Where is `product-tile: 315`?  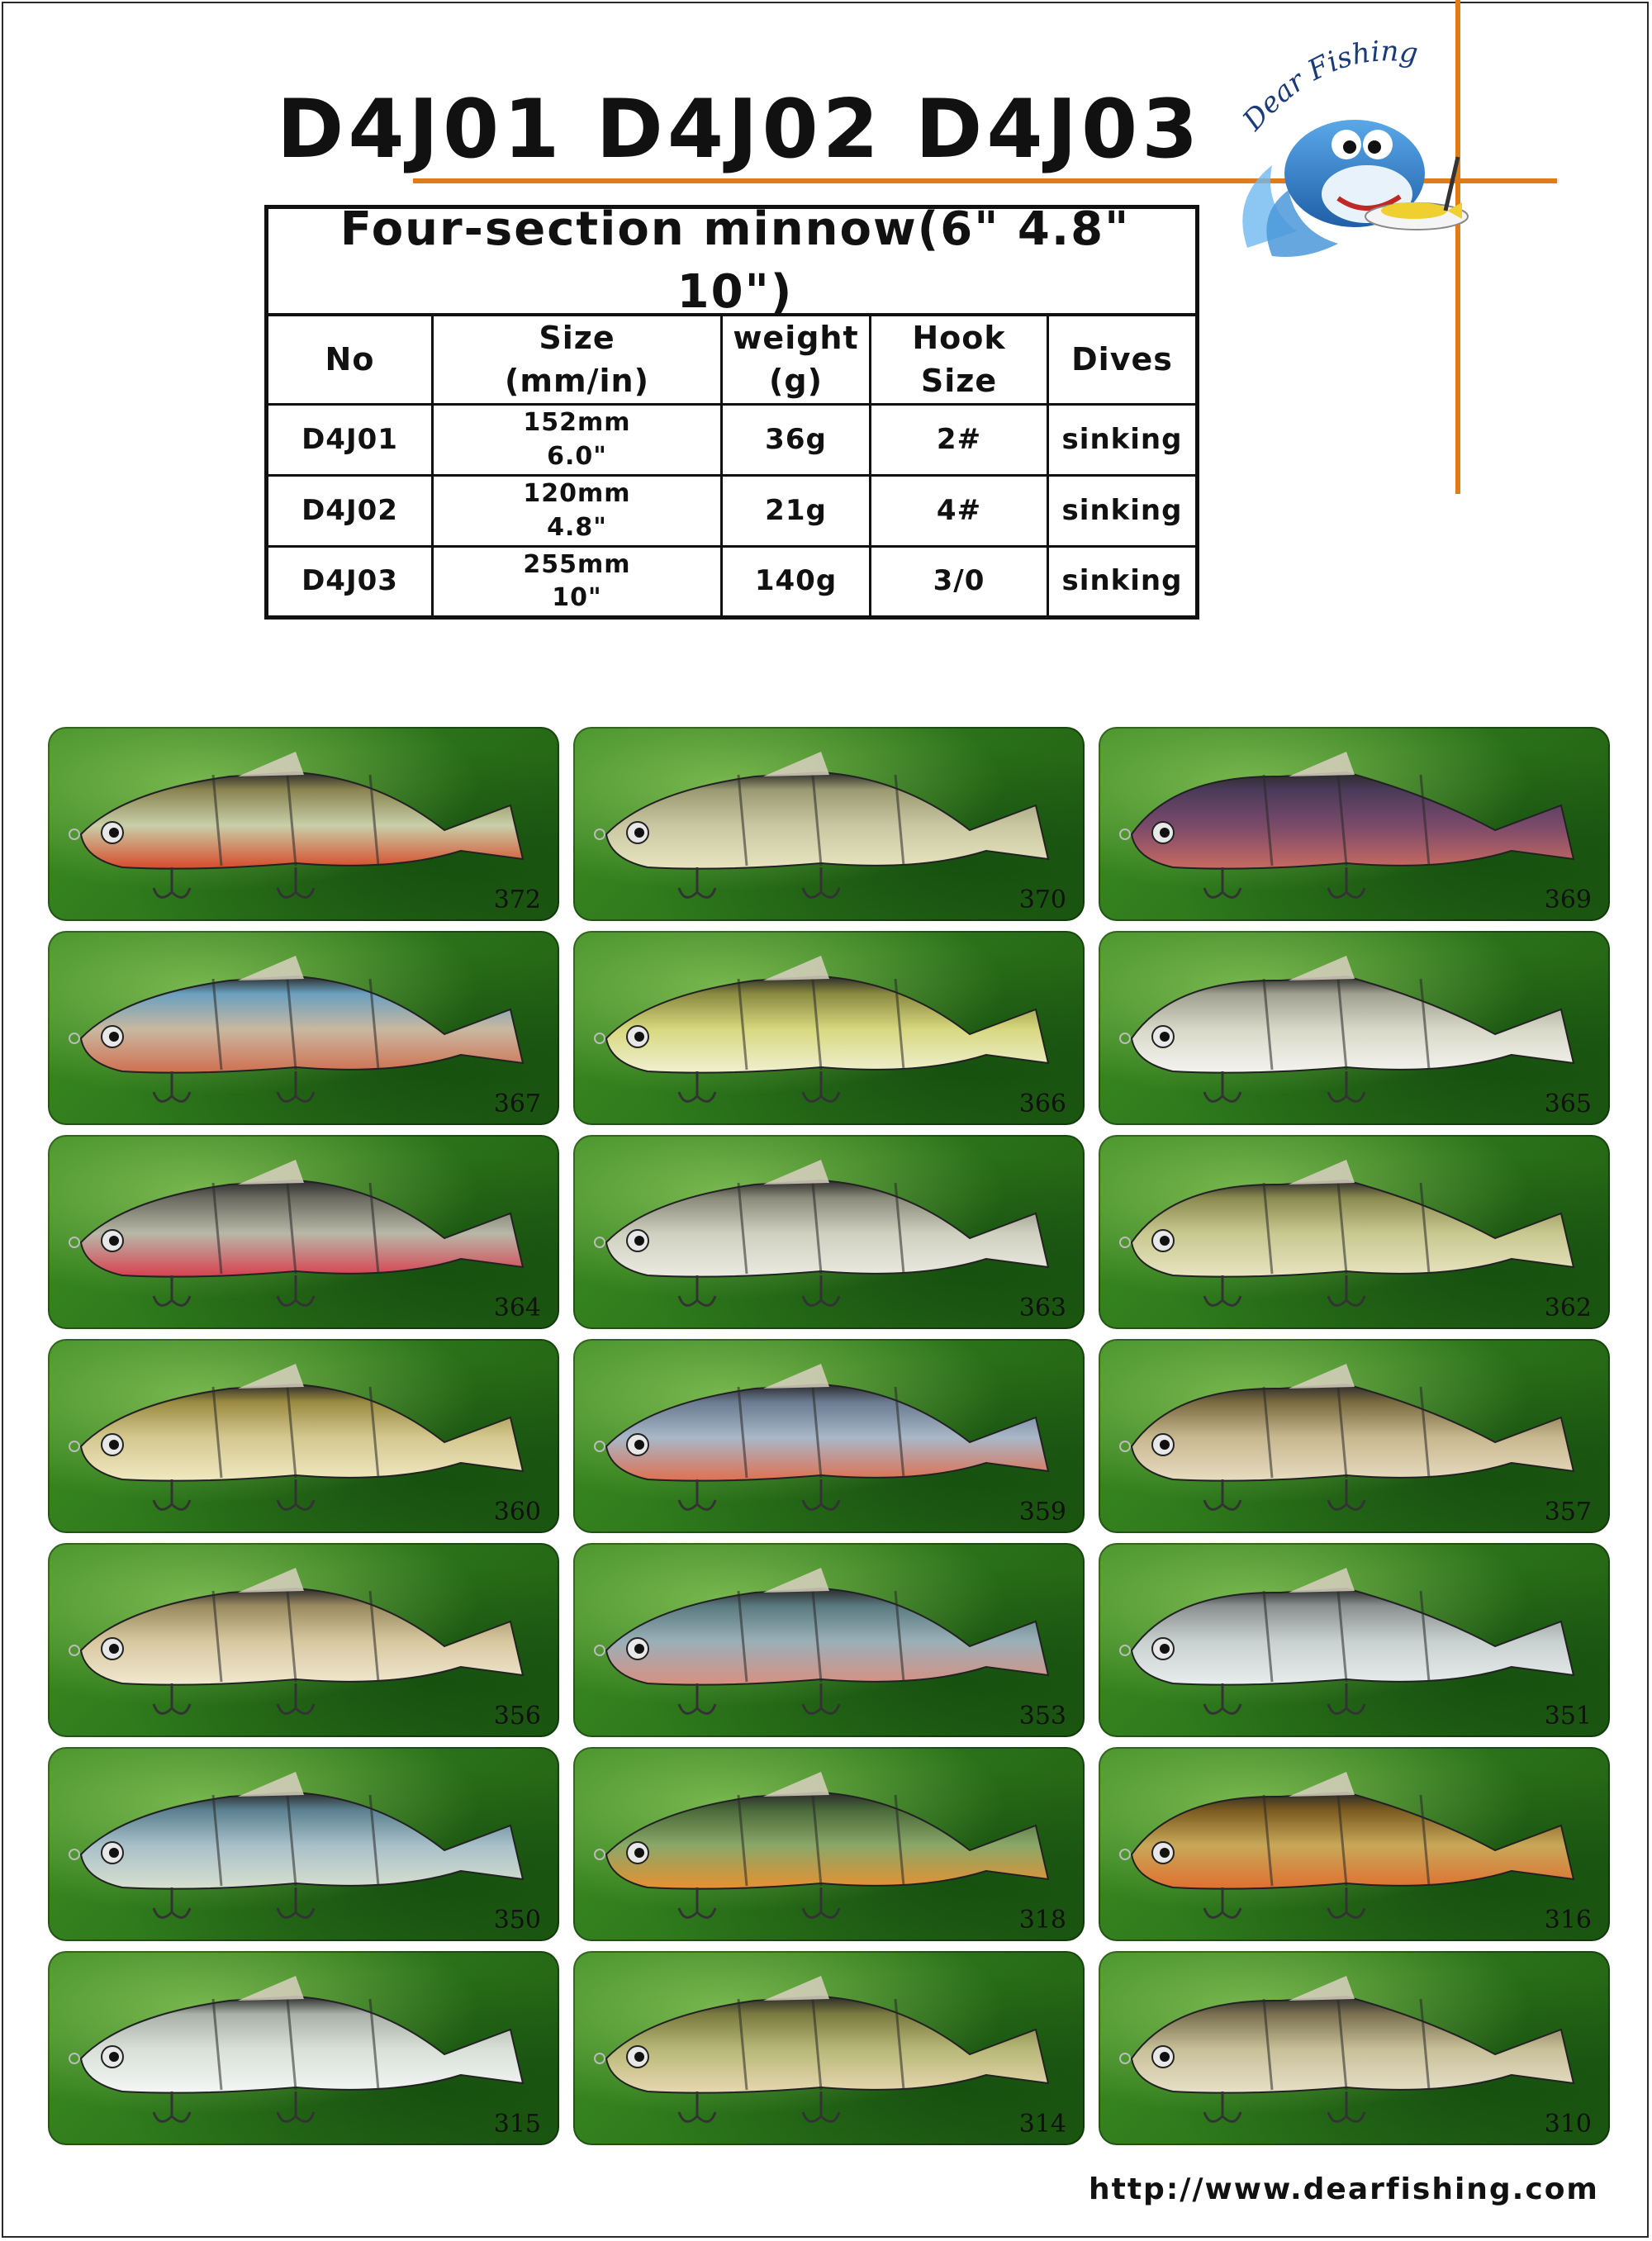
product-tile: 315 is located at coordinates (303, 2048).